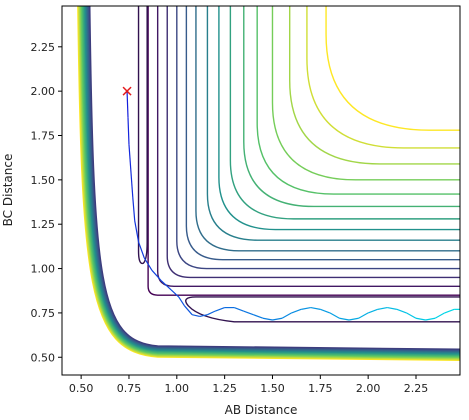  Describe the element at coordinates (224, 388) in the screenshot. I see `x-tick-label: 1.25` at that location.